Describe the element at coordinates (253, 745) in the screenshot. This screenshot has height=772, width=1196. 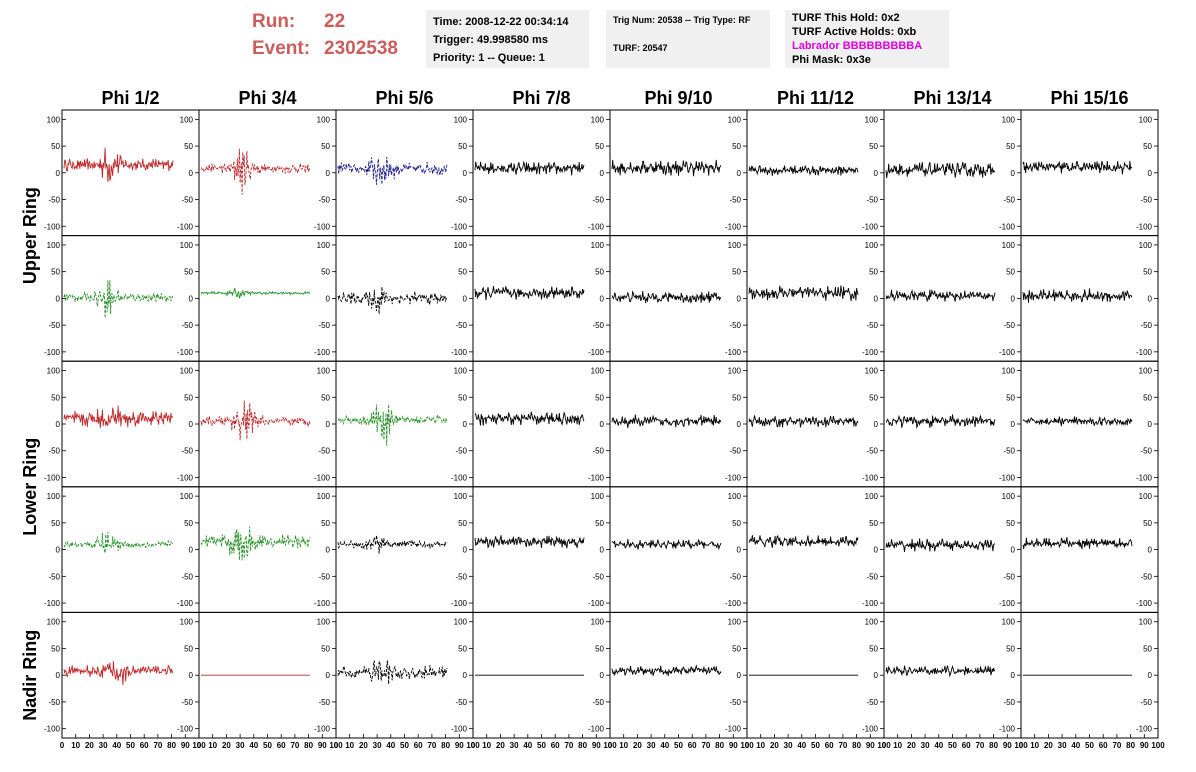
I see `x-tick-label: 40` at that location.